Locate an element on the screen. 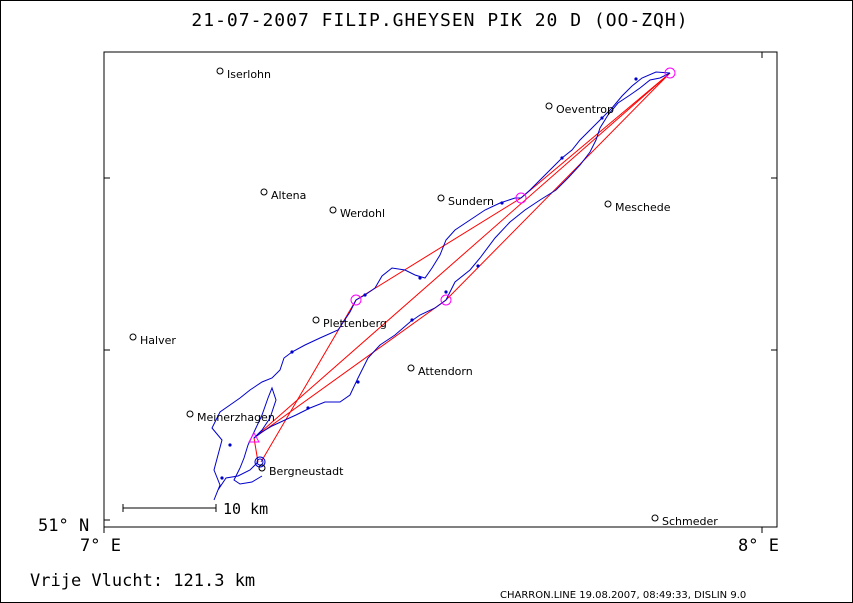 The image size is (853, 603). town-label: Plettenberg is located at coordinates (355, 323).